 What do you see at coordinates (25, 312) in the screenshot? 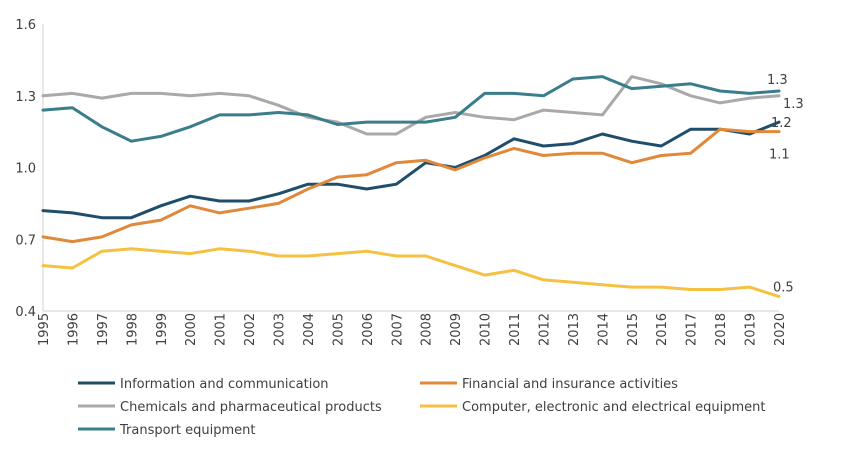
I see `y-tick-label: 0.4` at bounding box center [25, 312].